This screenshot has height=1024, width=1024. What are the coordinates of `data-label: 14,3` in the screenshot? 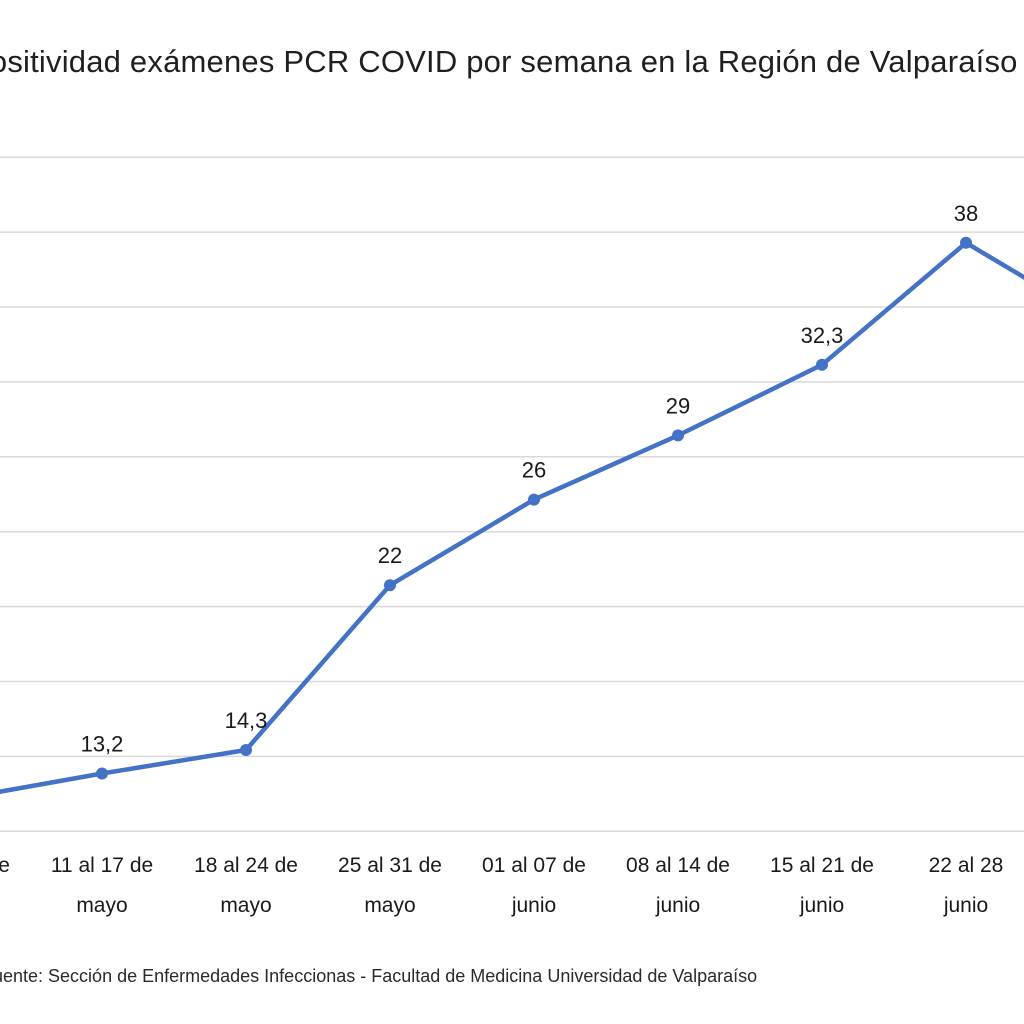 It's located at (246, 720).